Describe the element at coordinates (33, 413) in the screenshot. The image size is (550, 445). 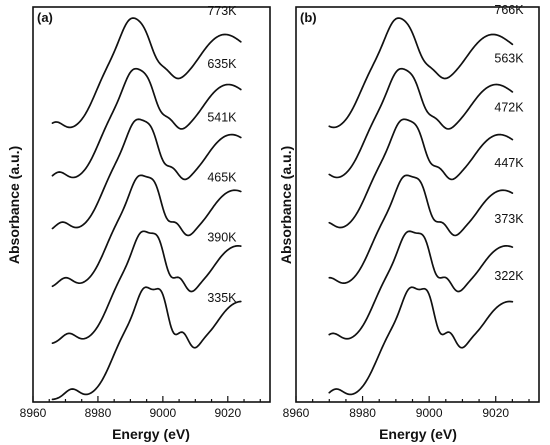
I see `panel-a-x-tick-label: 8960` at that location.